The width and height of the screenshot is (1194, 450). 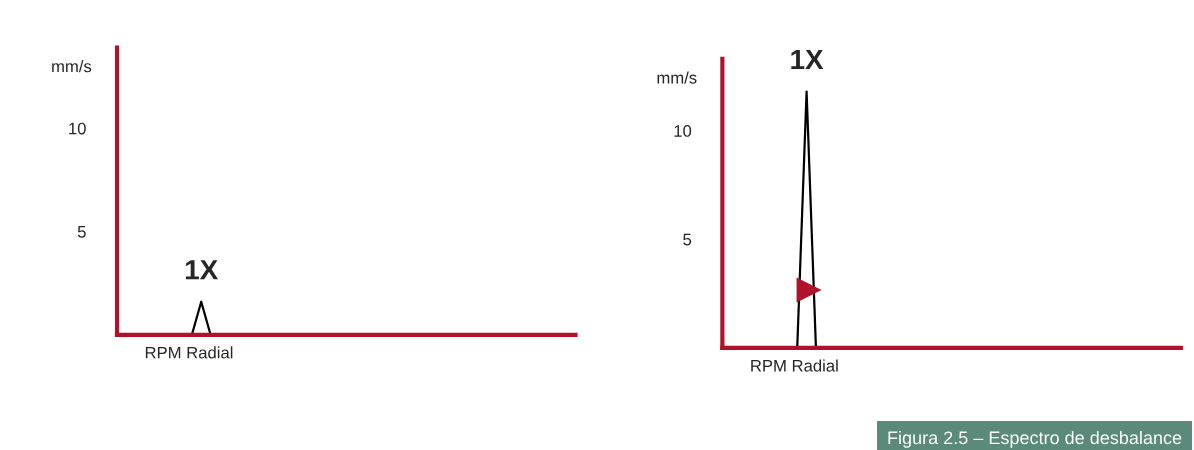 What do you see at coordinates (1035, 439) in the screenshot?
I see `text: Figura 2.5 – Espectro de desbalance` at bounding box center [1035, 439].